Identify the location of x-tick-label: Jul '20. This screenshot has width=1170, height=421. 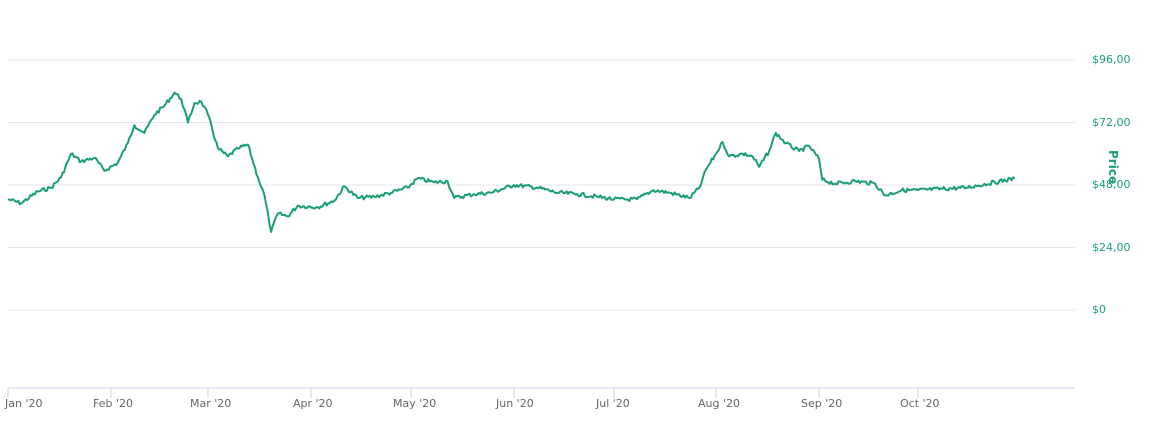
(613, 403).